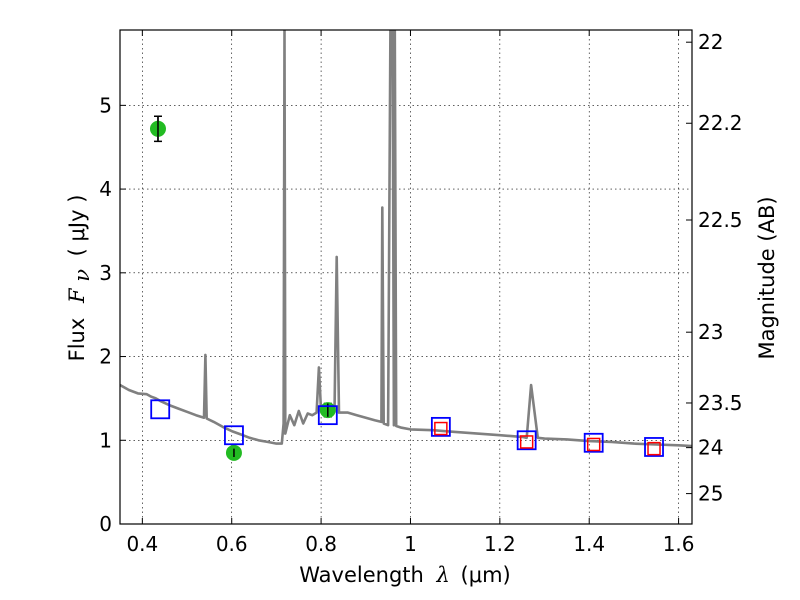  I want to click on y-axis-title: Flux F ν ( μJy ), so click(79, 278).